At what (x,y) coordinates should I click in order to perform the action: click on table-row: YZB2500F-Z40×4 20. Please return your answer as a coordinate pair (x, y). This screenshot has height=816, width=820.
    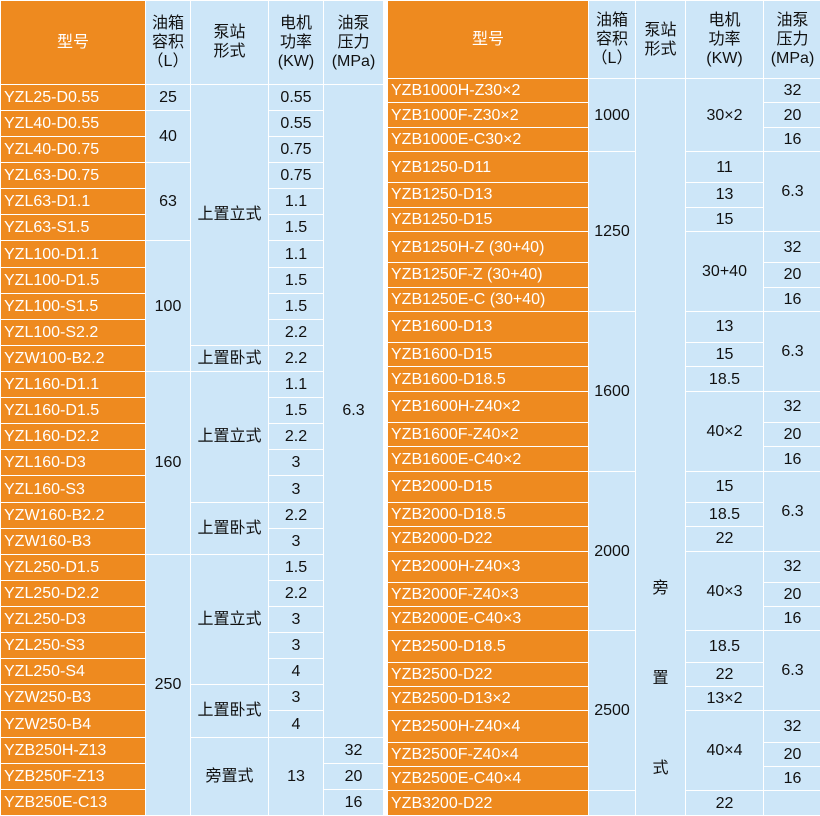
    Looking at the image, I should click on (603, 754).